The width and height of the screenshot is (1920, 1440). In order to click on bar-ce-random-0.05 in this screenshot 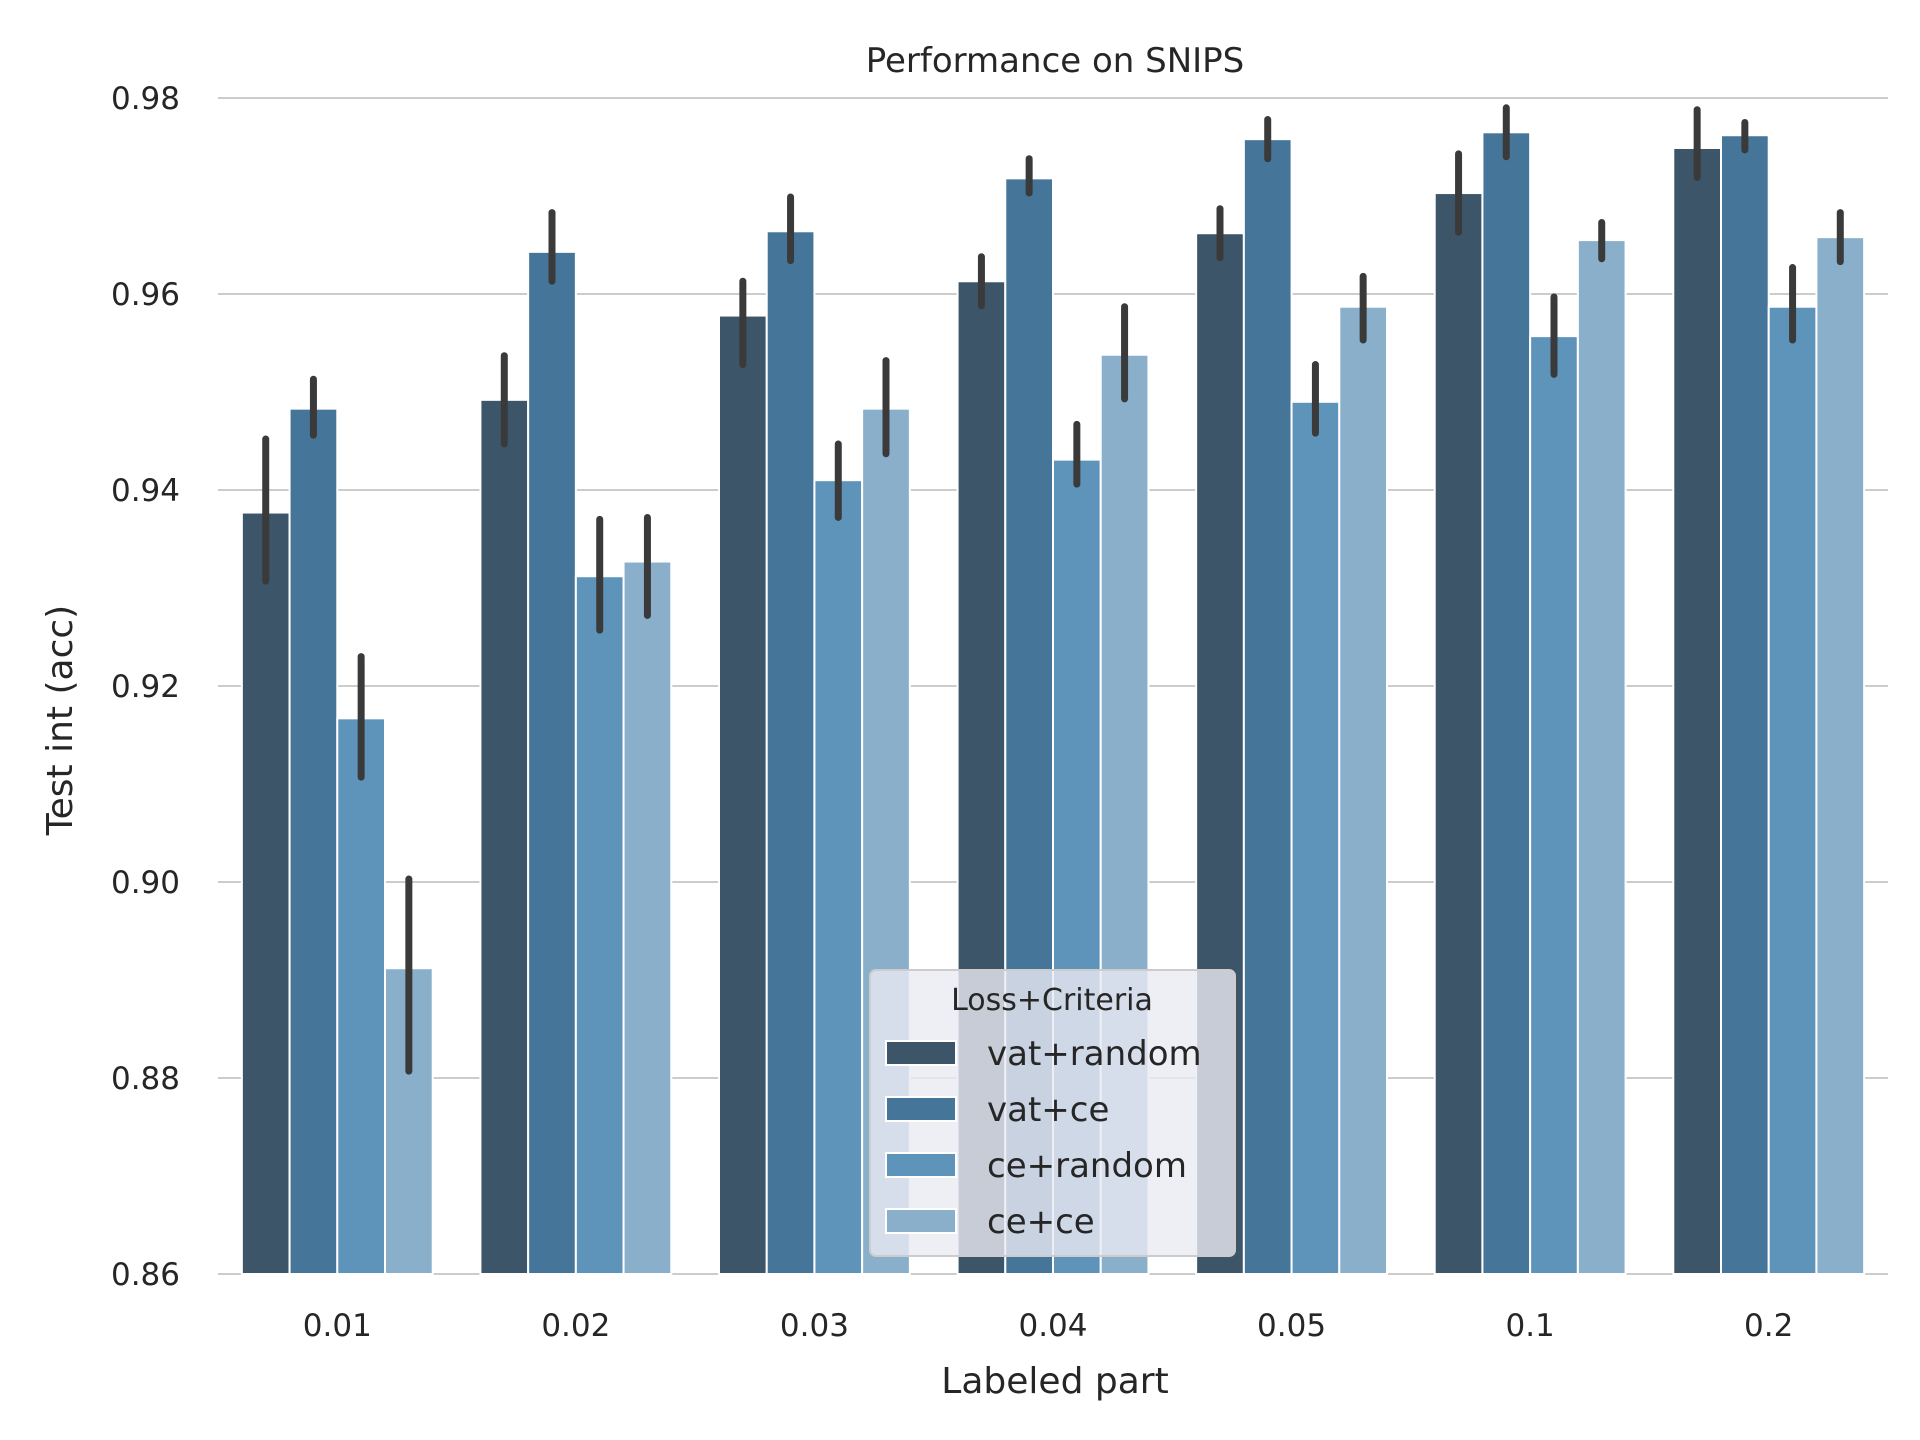, I will do `click(1315, 837)`.